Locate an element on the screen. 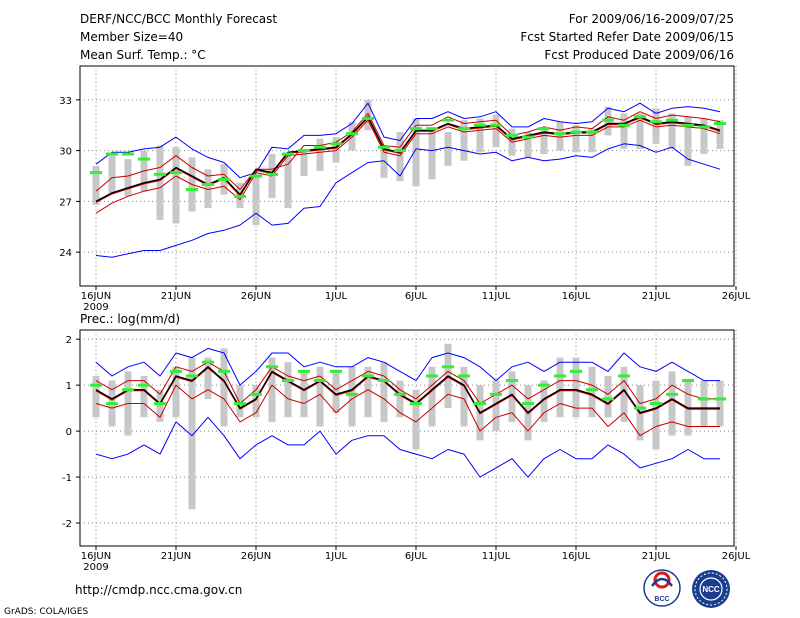 The height and width of the screenshot is (618, 800). x-tick-label: 11JUL is located at coordinates (496, 296).